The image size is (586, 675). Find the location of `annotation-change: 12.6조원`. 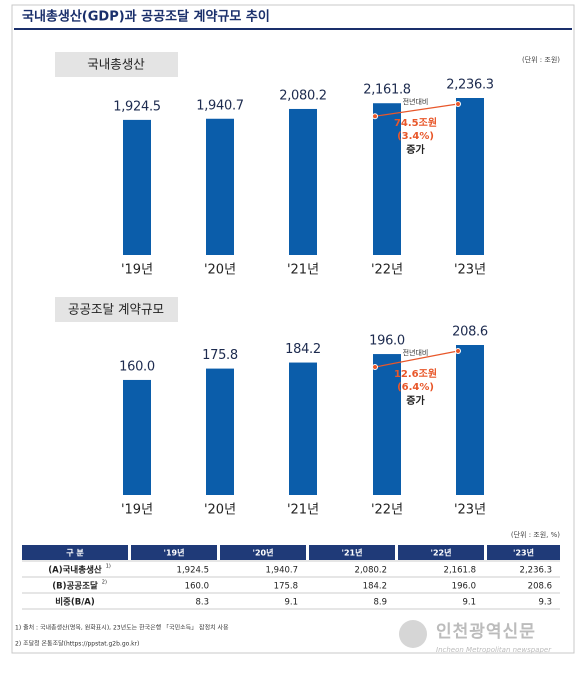

annotation-change: 12.6조원 is located at coordinates (415, 373).